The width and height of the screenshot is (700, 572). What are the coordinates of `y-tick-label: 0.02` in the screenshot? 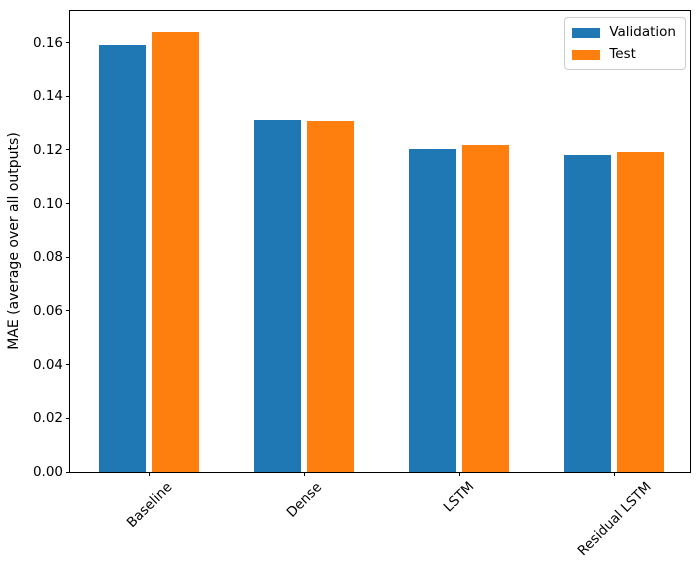 It's located at (47, 418).